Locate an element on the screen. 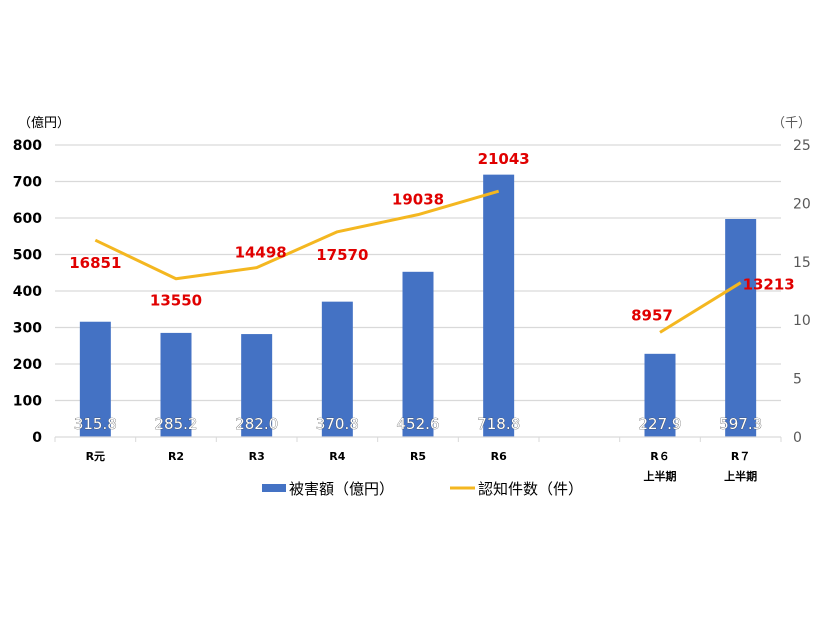  left-axis-tick: 300 is located at coordinates (27, 329).